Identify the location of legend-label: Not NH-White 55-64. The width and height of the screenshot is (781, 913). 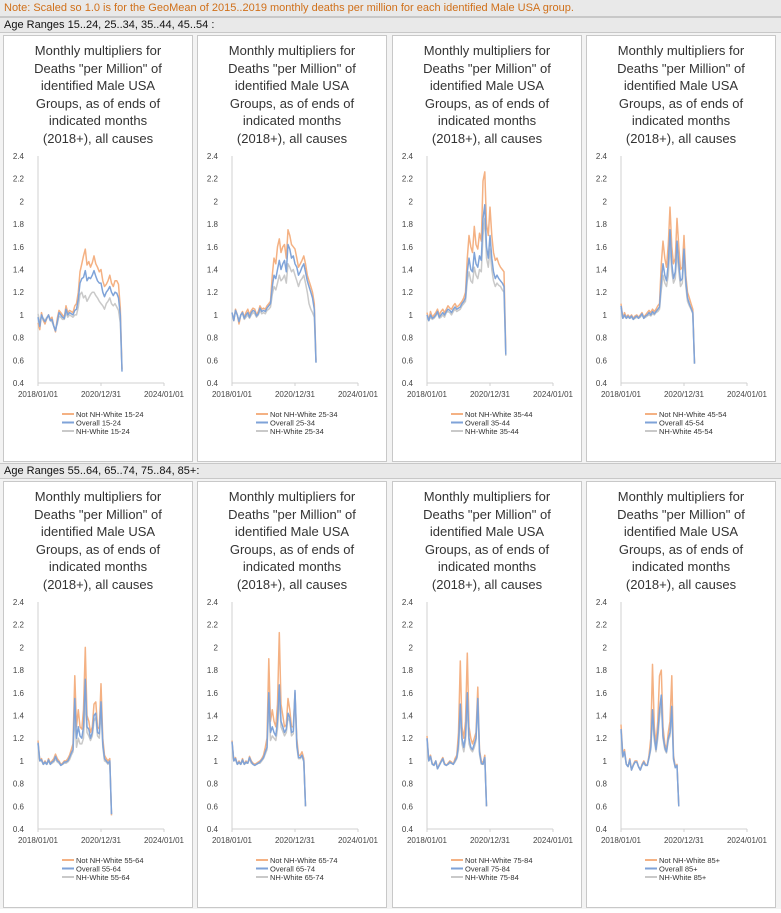
(110, 860).